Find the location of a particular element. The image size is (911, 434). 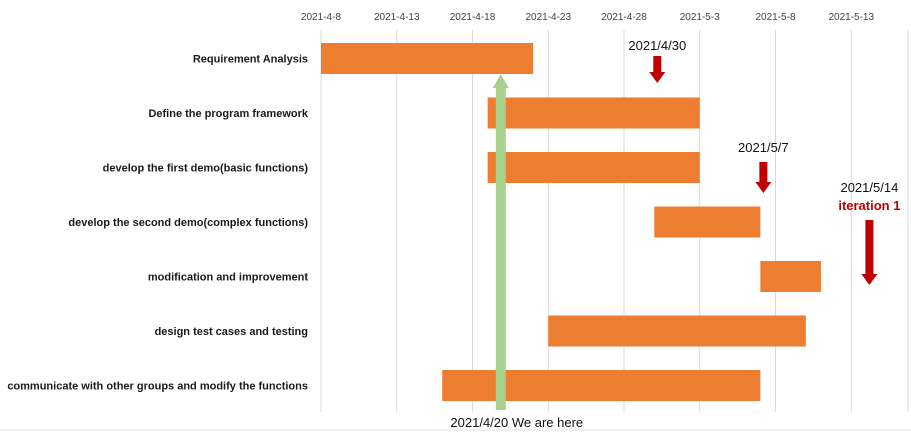

x-tick-label: 2021-4-13 is located at coordinates (397, 17).